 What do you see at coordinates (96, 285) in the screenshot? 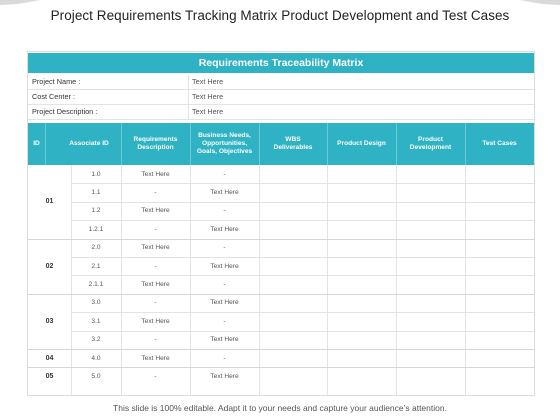
I see `associate-id-cell: 2.1.1` at bounding box center [96, 285].